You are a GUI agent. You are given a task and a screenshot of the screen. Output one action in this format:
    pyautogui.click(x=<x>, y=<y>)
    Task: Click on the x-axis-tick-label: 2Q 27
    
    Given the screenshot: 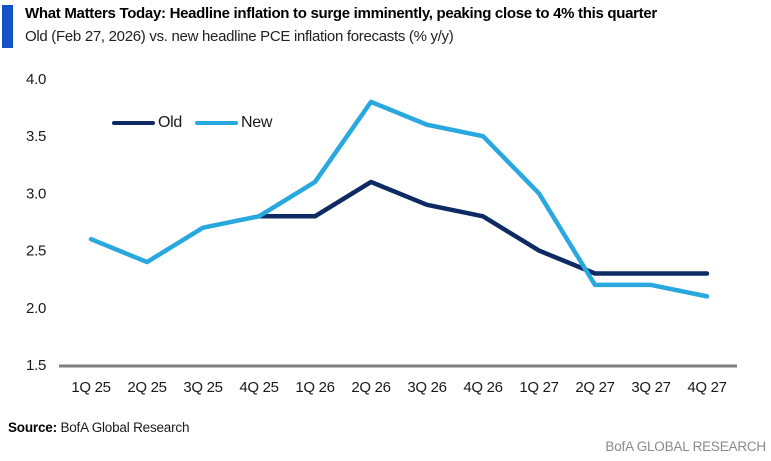 What is the action you would take?
    pyautogui.click(x=594, y=387)
    